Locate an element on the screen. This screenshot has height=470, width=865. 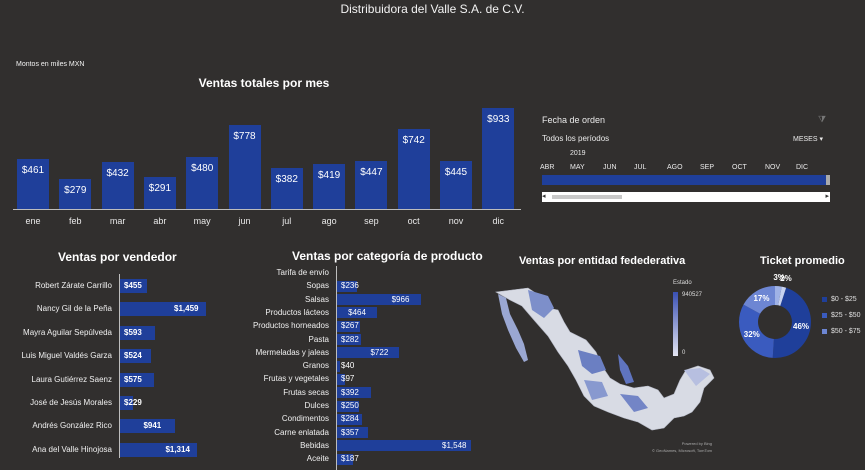
vendor-value-label: $1,459 is located at coordinates (186, 309).